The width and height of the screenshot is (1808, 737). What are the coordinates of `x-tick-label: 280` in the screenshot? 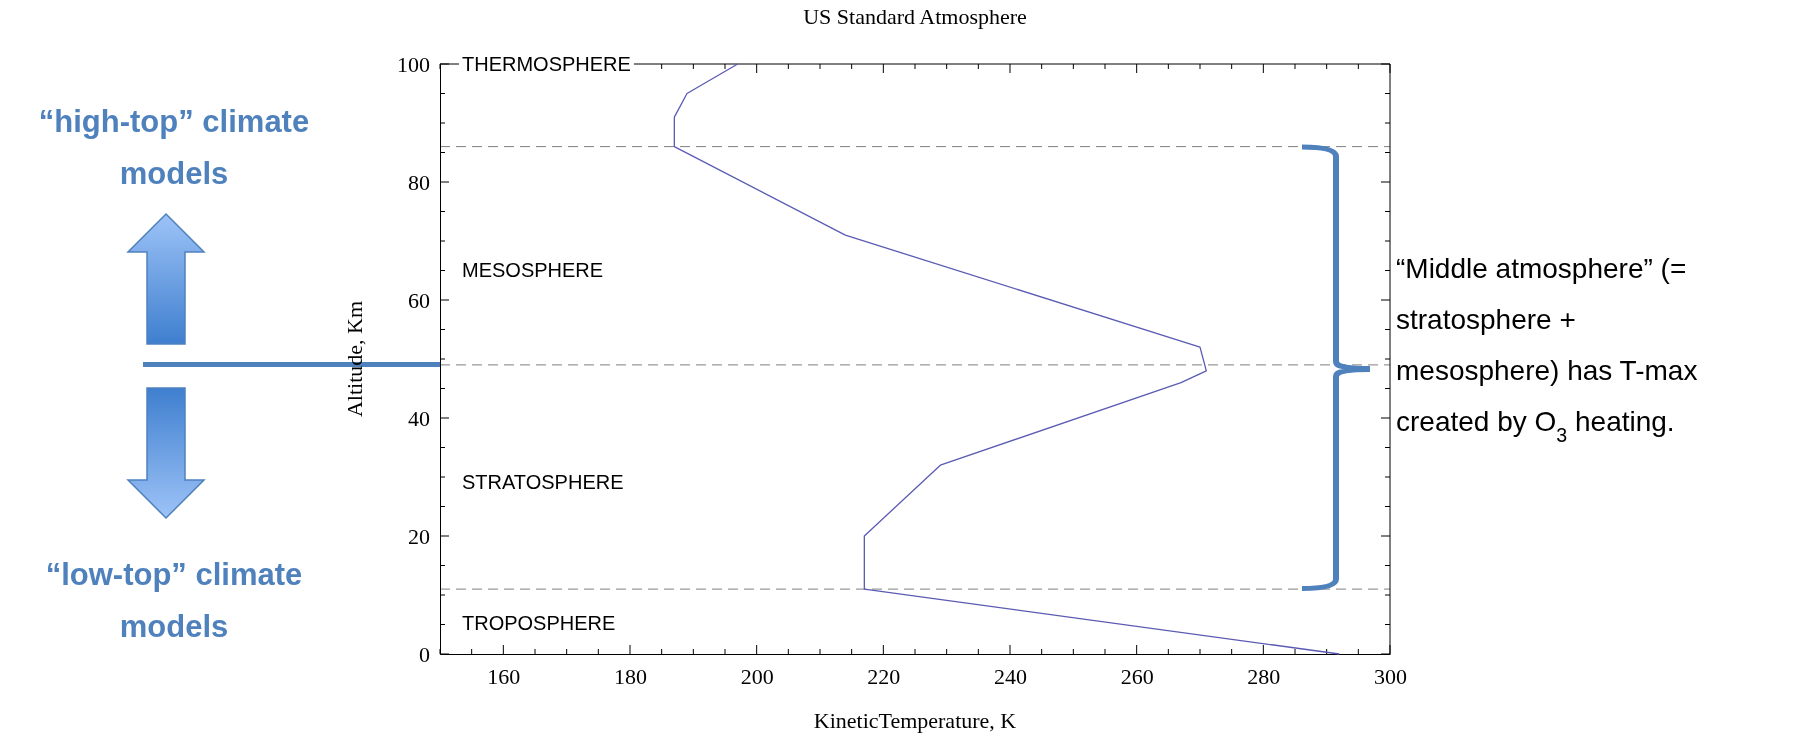 It's located at (1264, 676).